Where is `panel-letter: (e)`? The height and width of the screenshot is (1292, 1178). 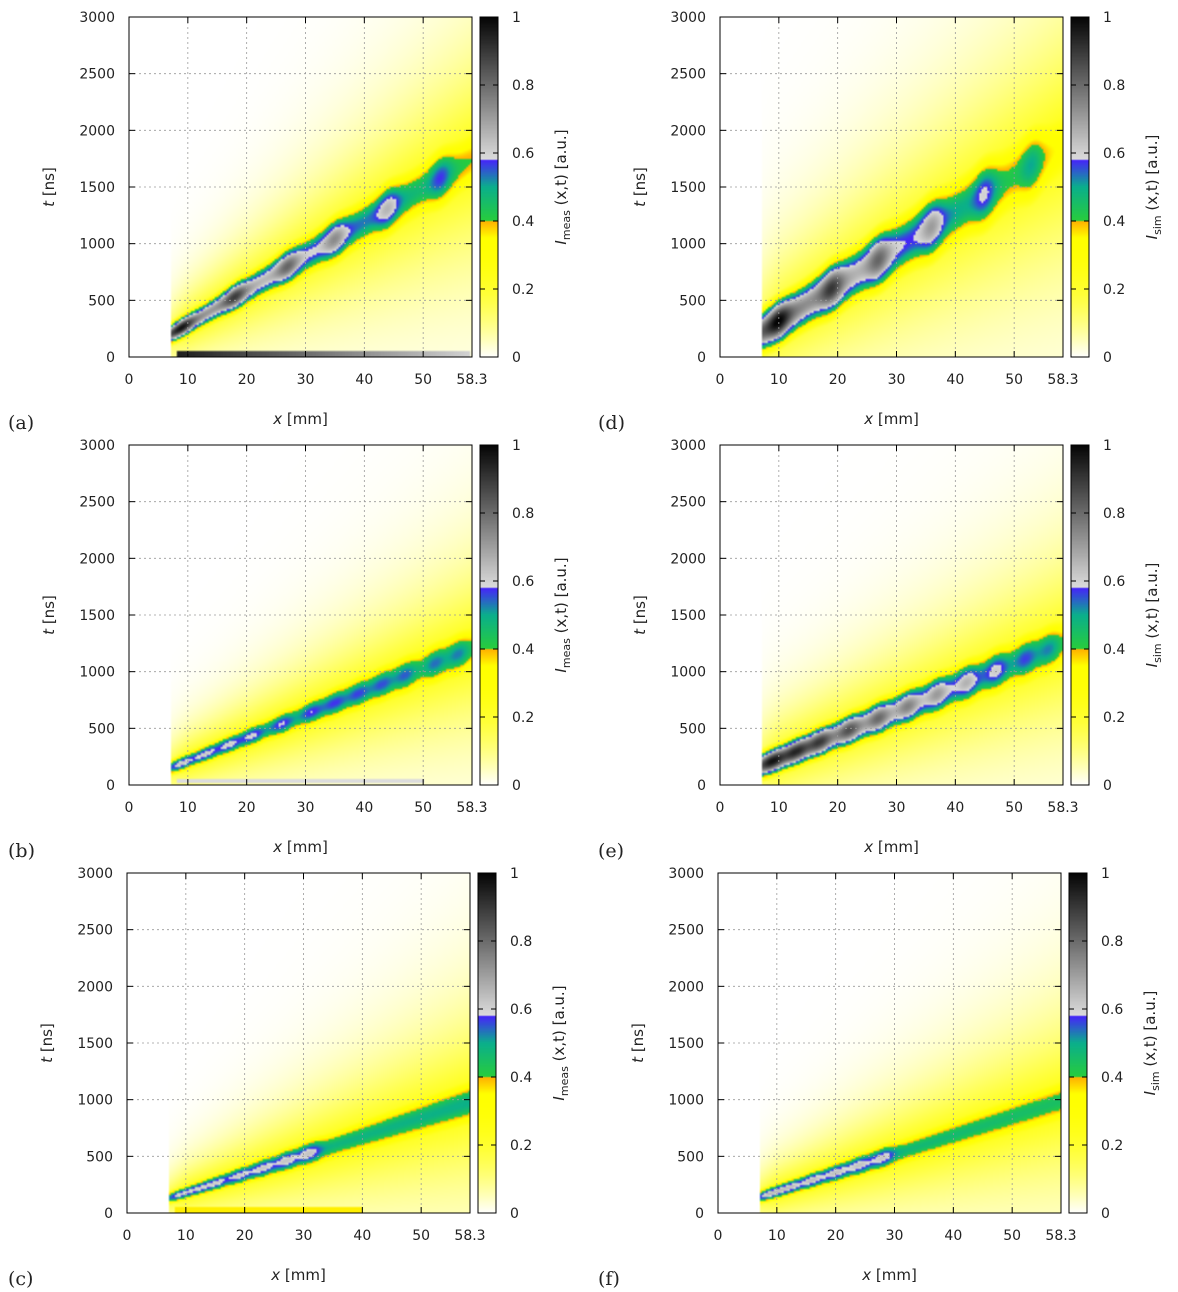 panel-letter: (e) is located at coordinates (611, 851).